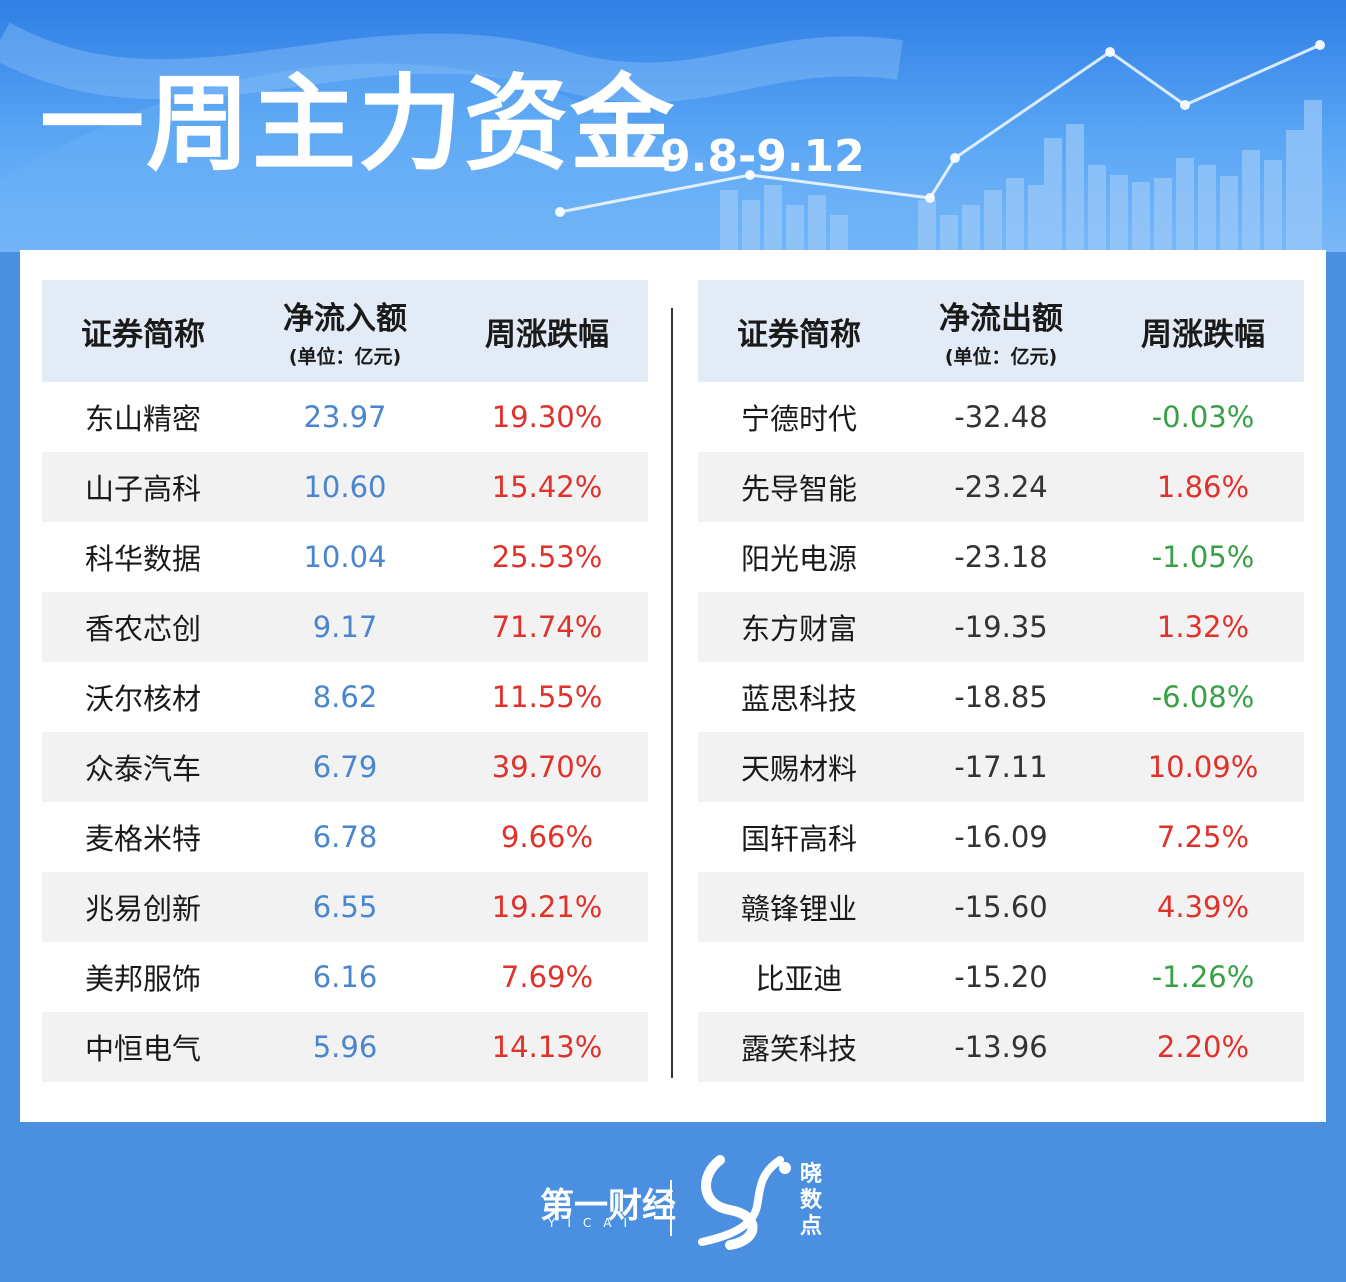 The width and height of the screenshot is (1346, 1282). What do you see at coordinates (798, 909) in the screenshot?
I see `stock-name-cell: 赣锋锂业` at bounding box center [798, 909].